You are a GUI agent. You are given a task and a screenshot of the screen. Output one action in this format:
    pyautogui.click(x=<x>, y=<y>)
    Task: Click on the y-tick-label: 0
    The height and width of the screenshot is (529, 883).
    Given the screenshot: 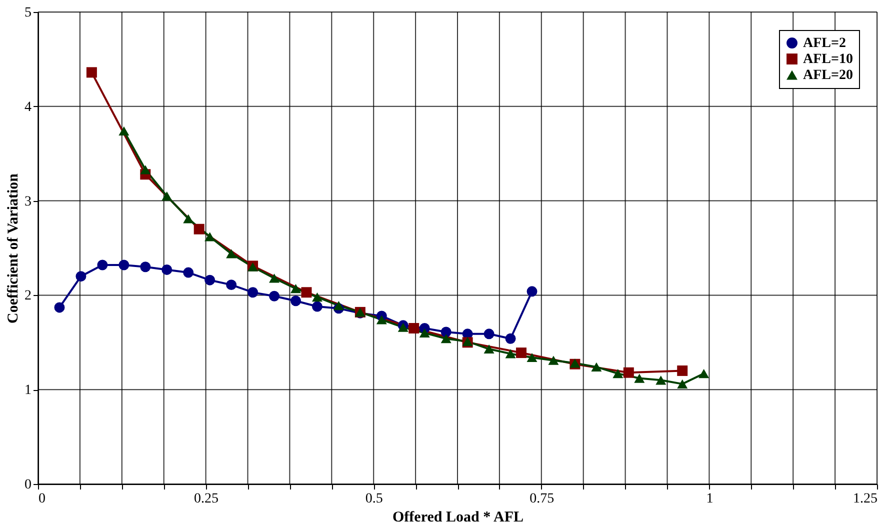 What is the action you would take?
    pyautogui.click(x=28, y=485)
    